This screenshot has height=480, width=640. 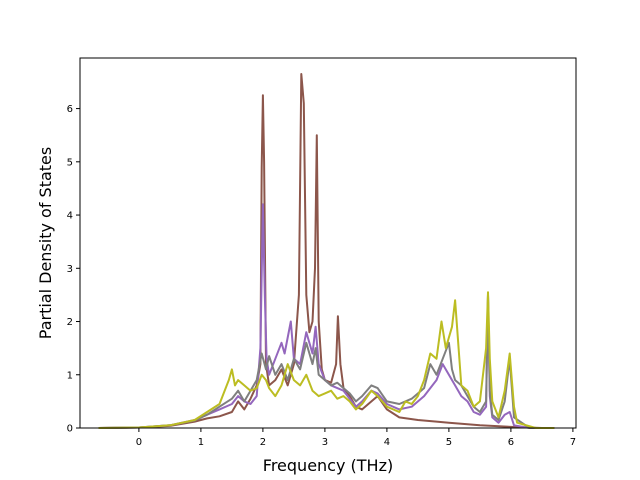 What do you see at coordinates (328, 465) in the screenshot?
I see `x-axis-label: Frequency (THz)` at bounding box center [328, 465].